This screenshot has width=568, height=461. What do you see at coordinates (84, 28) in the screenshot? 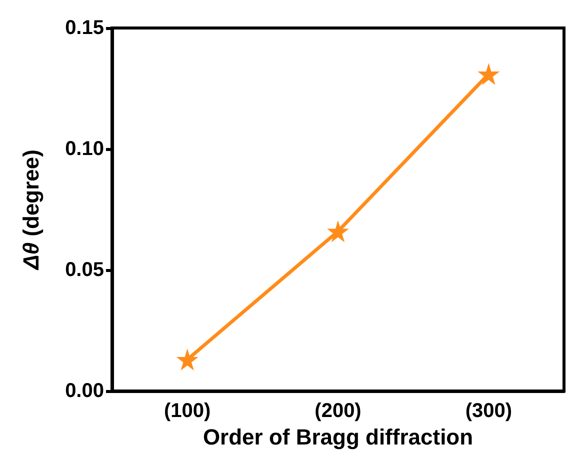
I see `y-tick-label: 0.15` at bounding box center [84, 28].